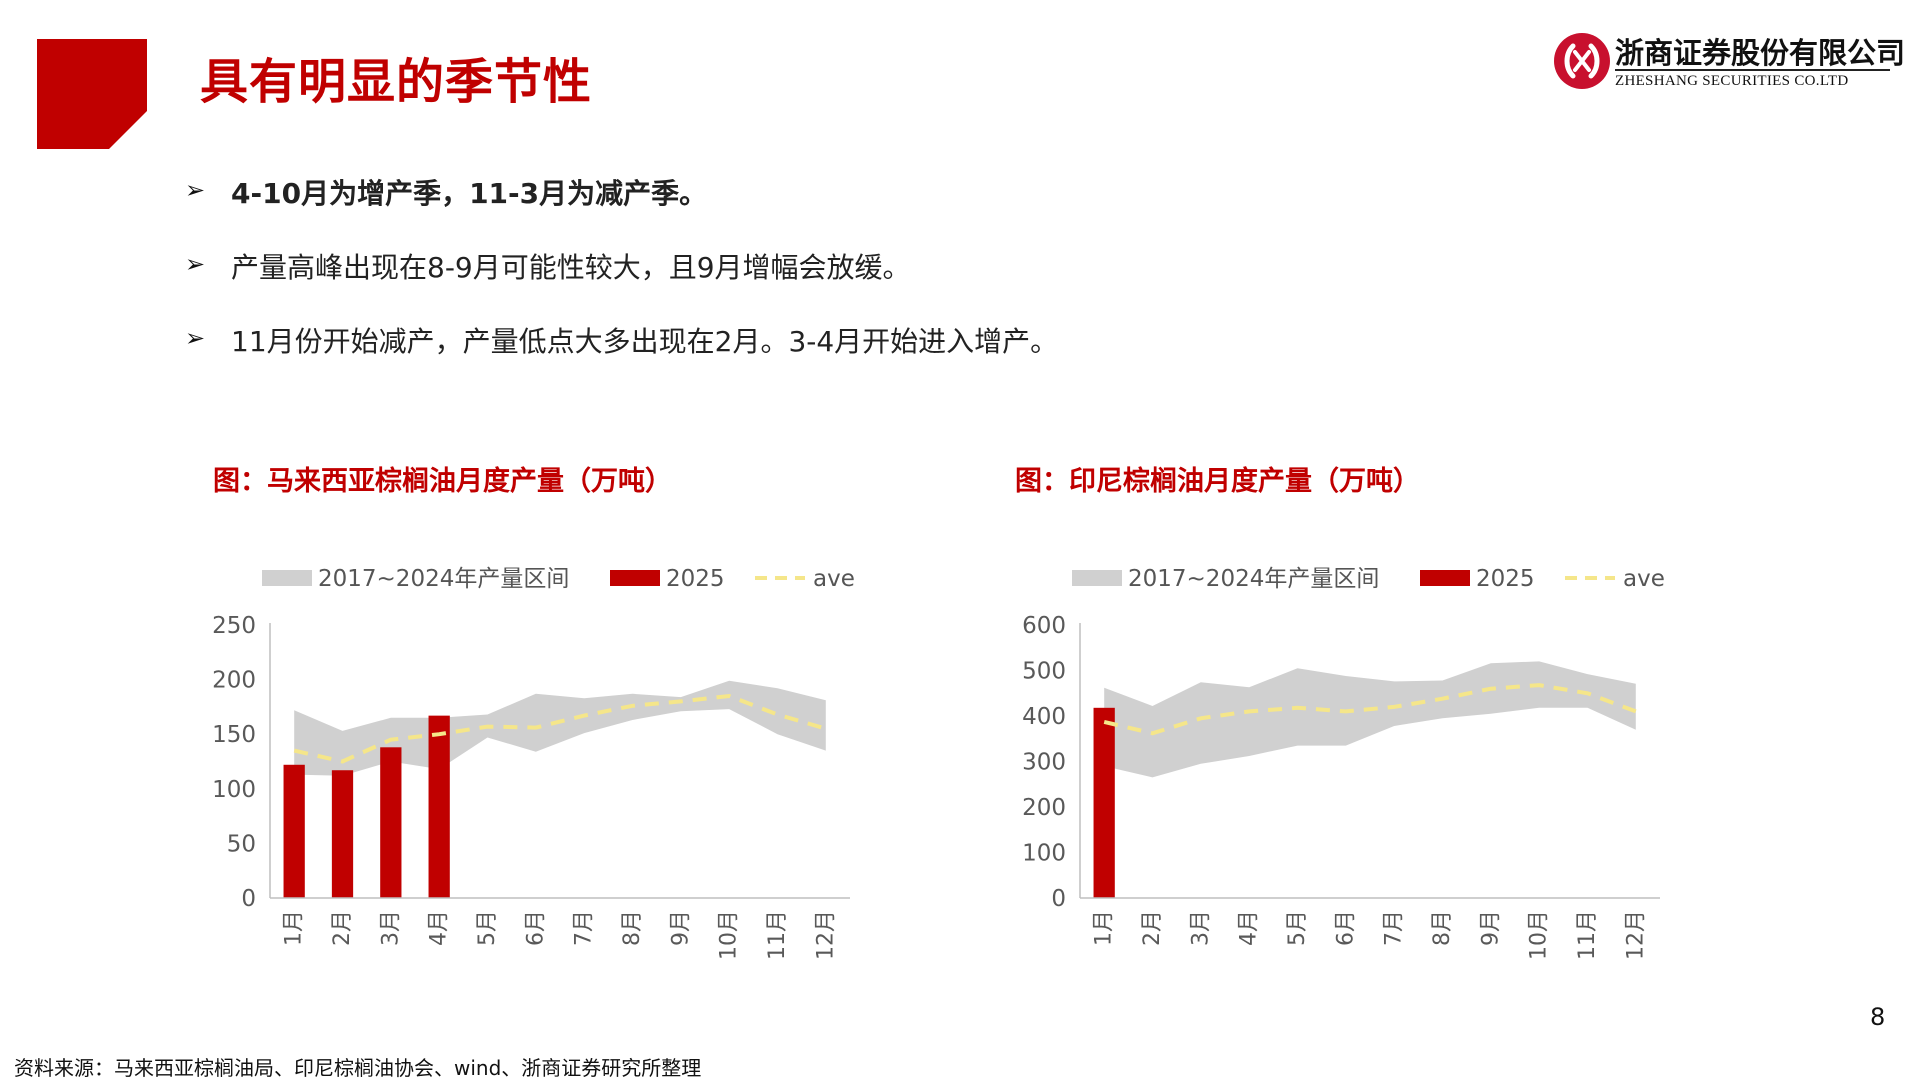 Image resolution: width=1920 pixels, height=1081 pixels. I want to click on source-note: 资料来源：马来西亚棕榈油局、印尼棕榈油协会、wind、浙商证券研究所整理, so click(358, 1068).